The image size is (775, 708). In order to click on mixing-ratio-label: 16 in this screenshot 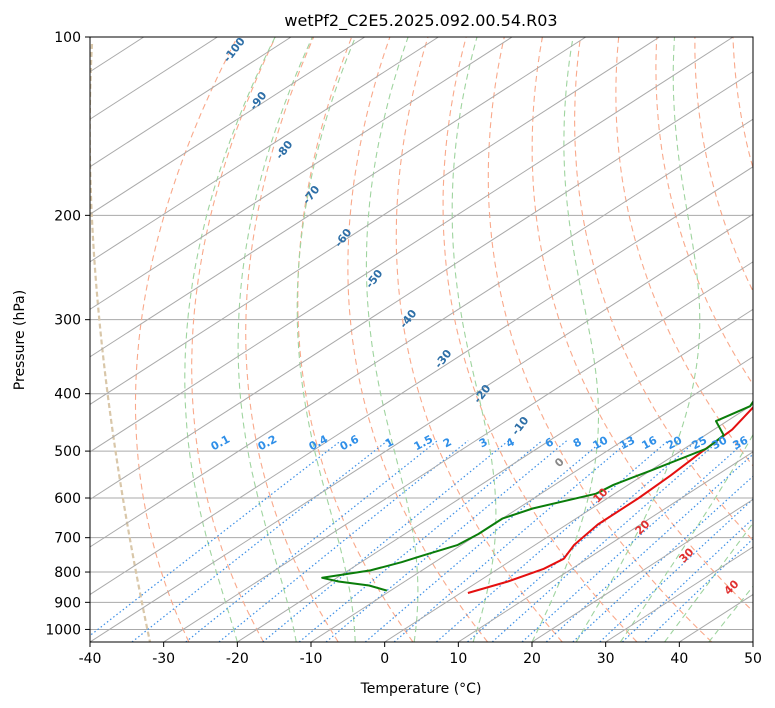, I will do `click(650, 442)`.